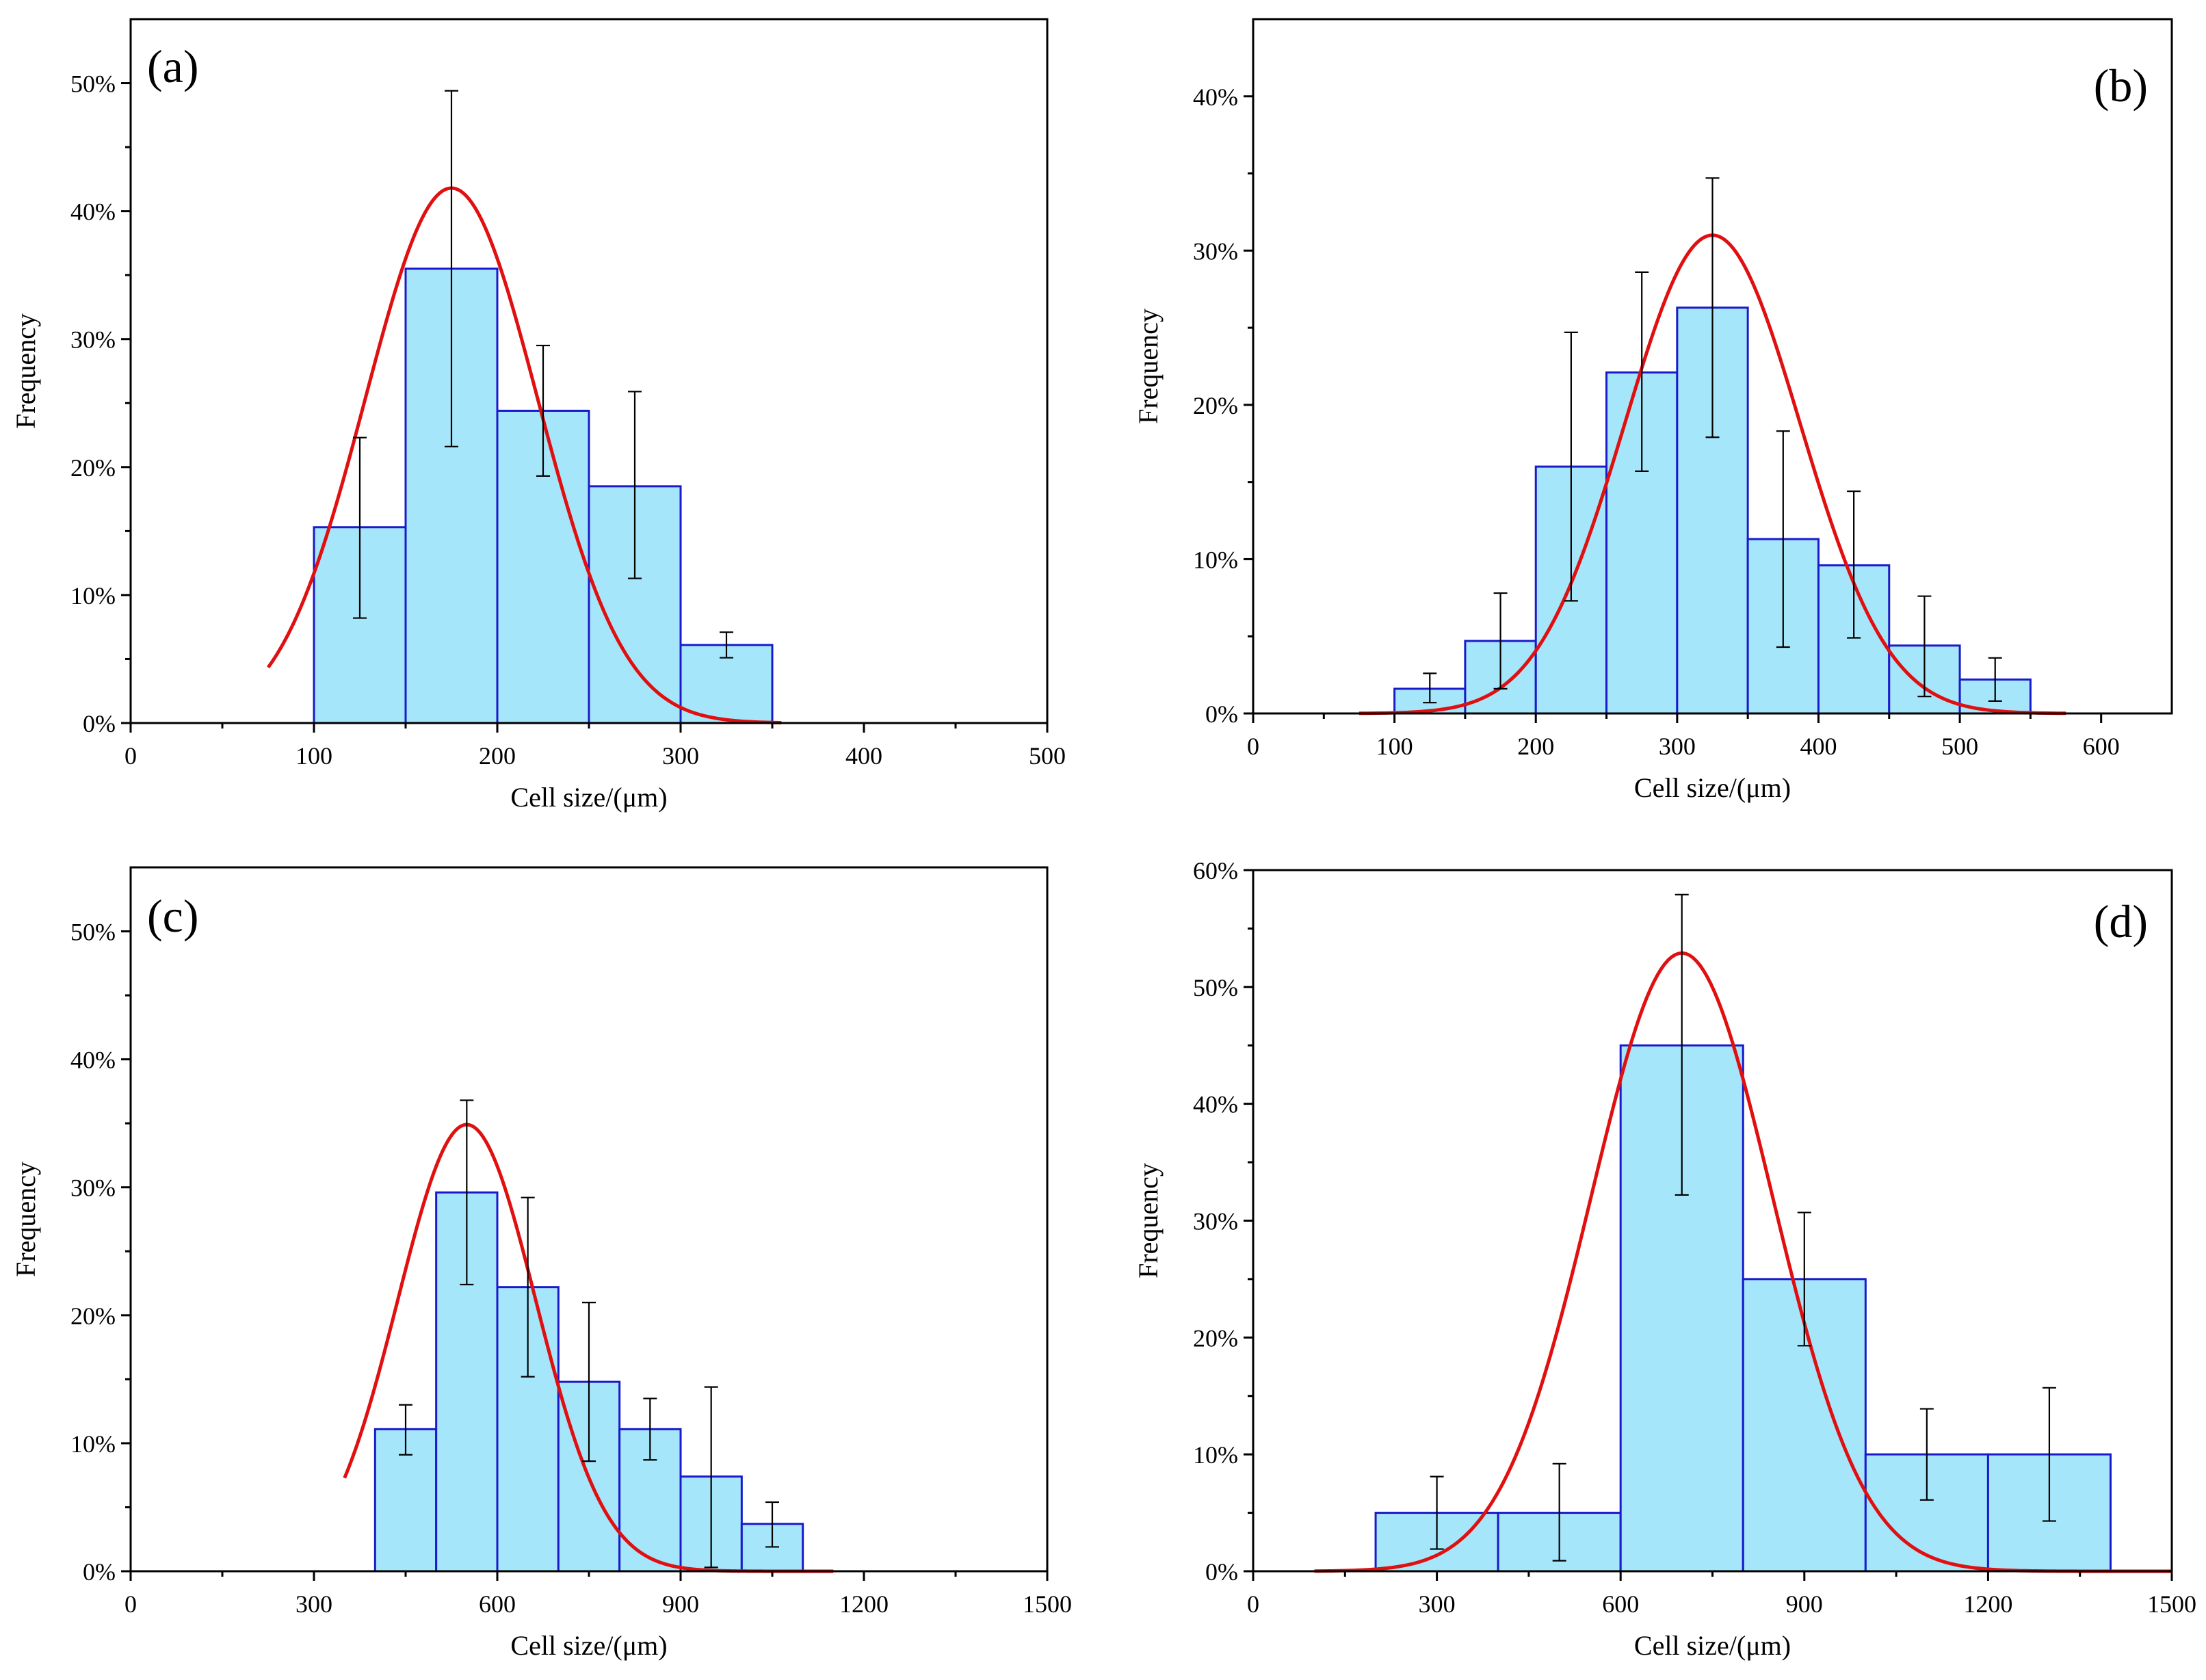  Describe the element at coordinates (2121, 921) in the screenshot. I see `panel-label: (d)` at that location.